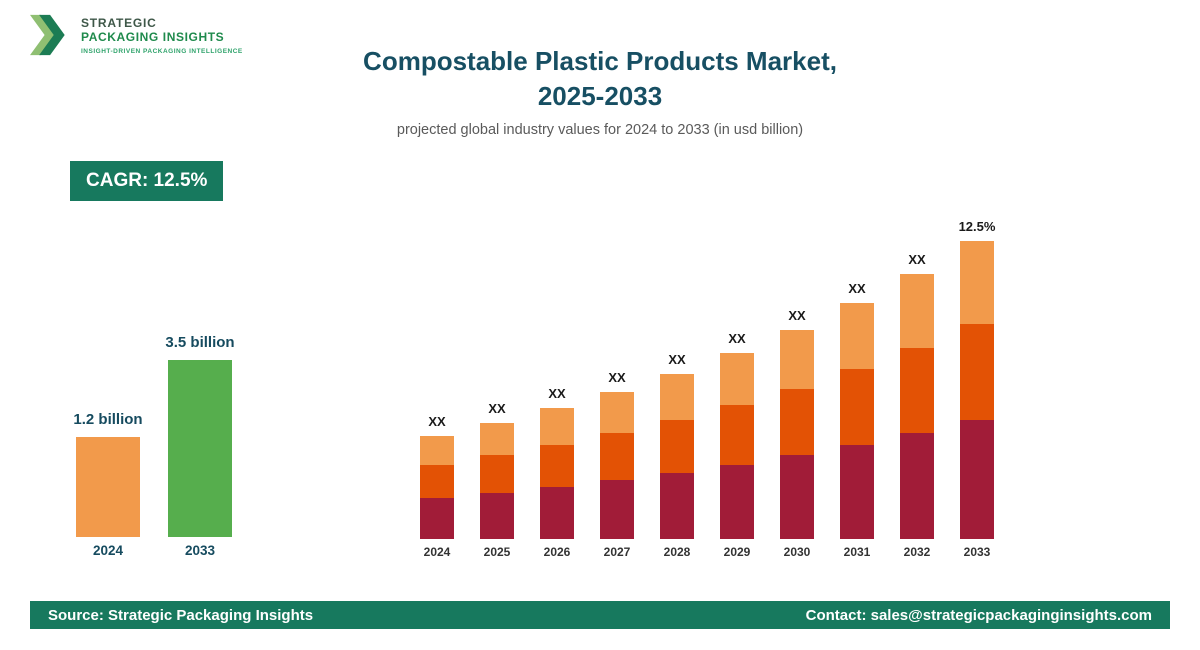  I want to click on stacked-bar-column: 12.5% 2033, so click(977, 390).